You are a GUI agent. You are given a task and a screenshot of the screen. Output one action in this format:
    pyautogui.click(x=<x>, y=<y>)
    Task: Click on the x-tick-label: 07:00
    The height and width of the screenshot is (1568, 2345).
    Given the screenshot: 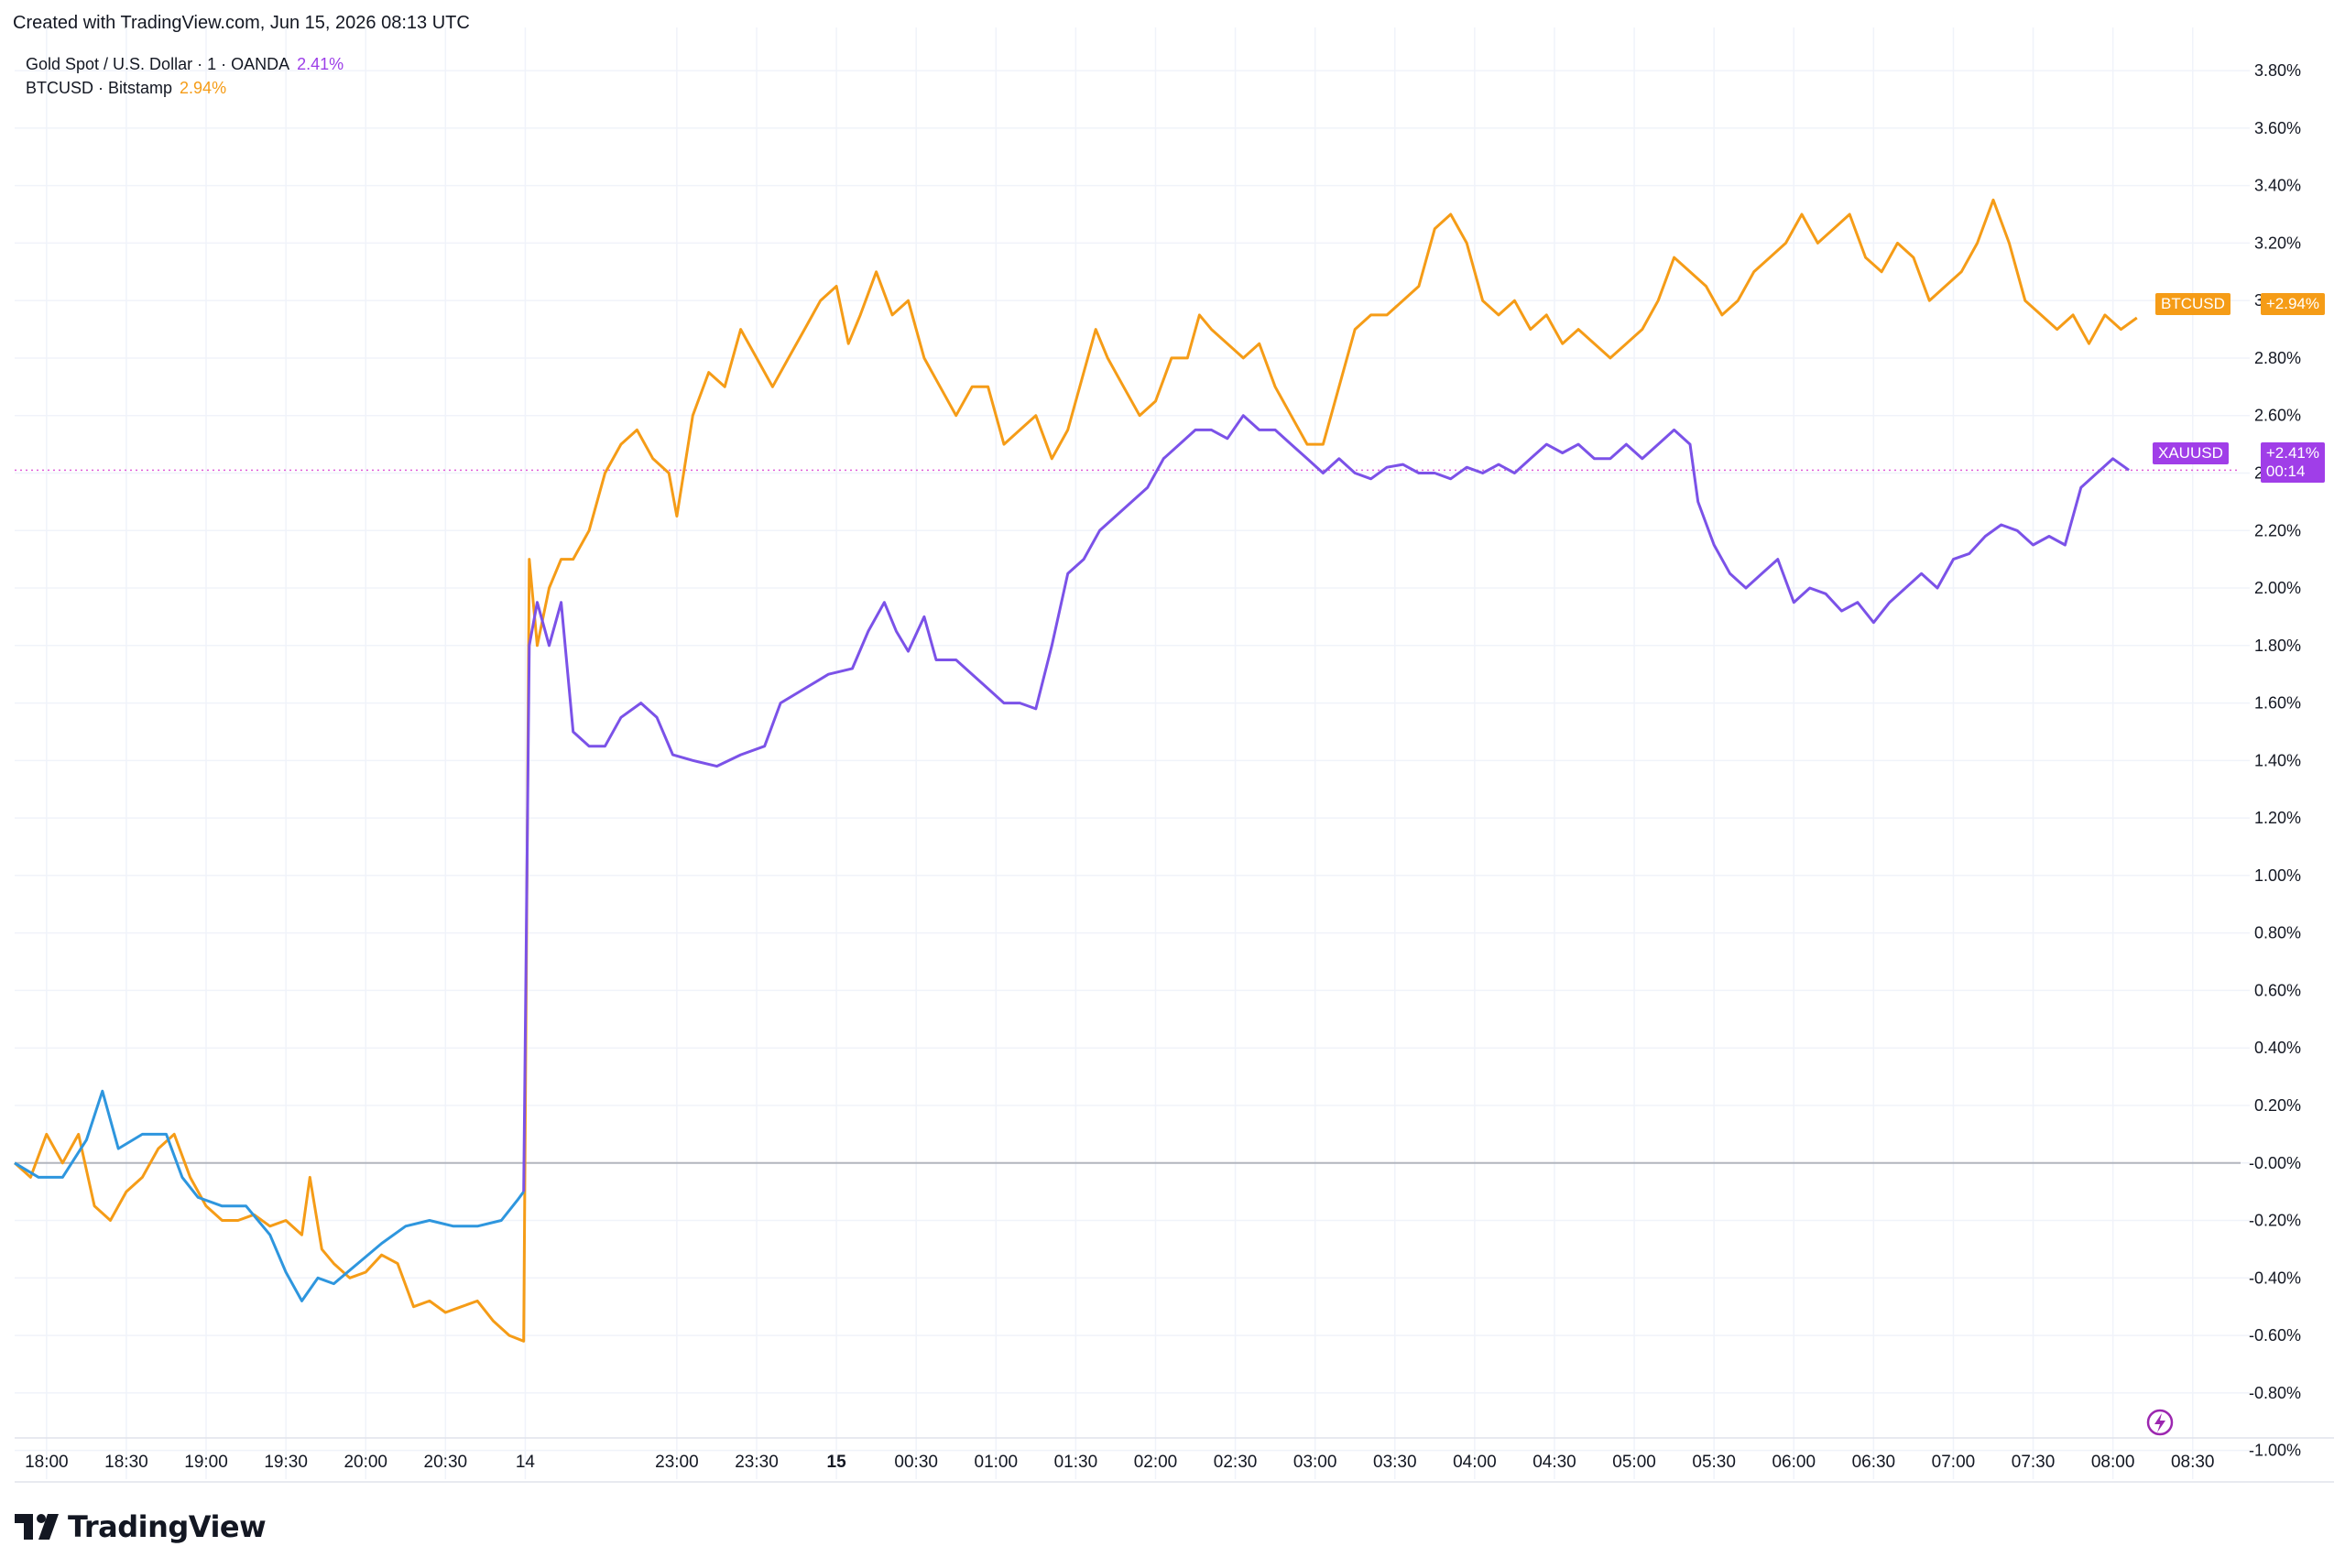 What is the action you would take?
    pyautogui.click(x=1954, y=1462)
    